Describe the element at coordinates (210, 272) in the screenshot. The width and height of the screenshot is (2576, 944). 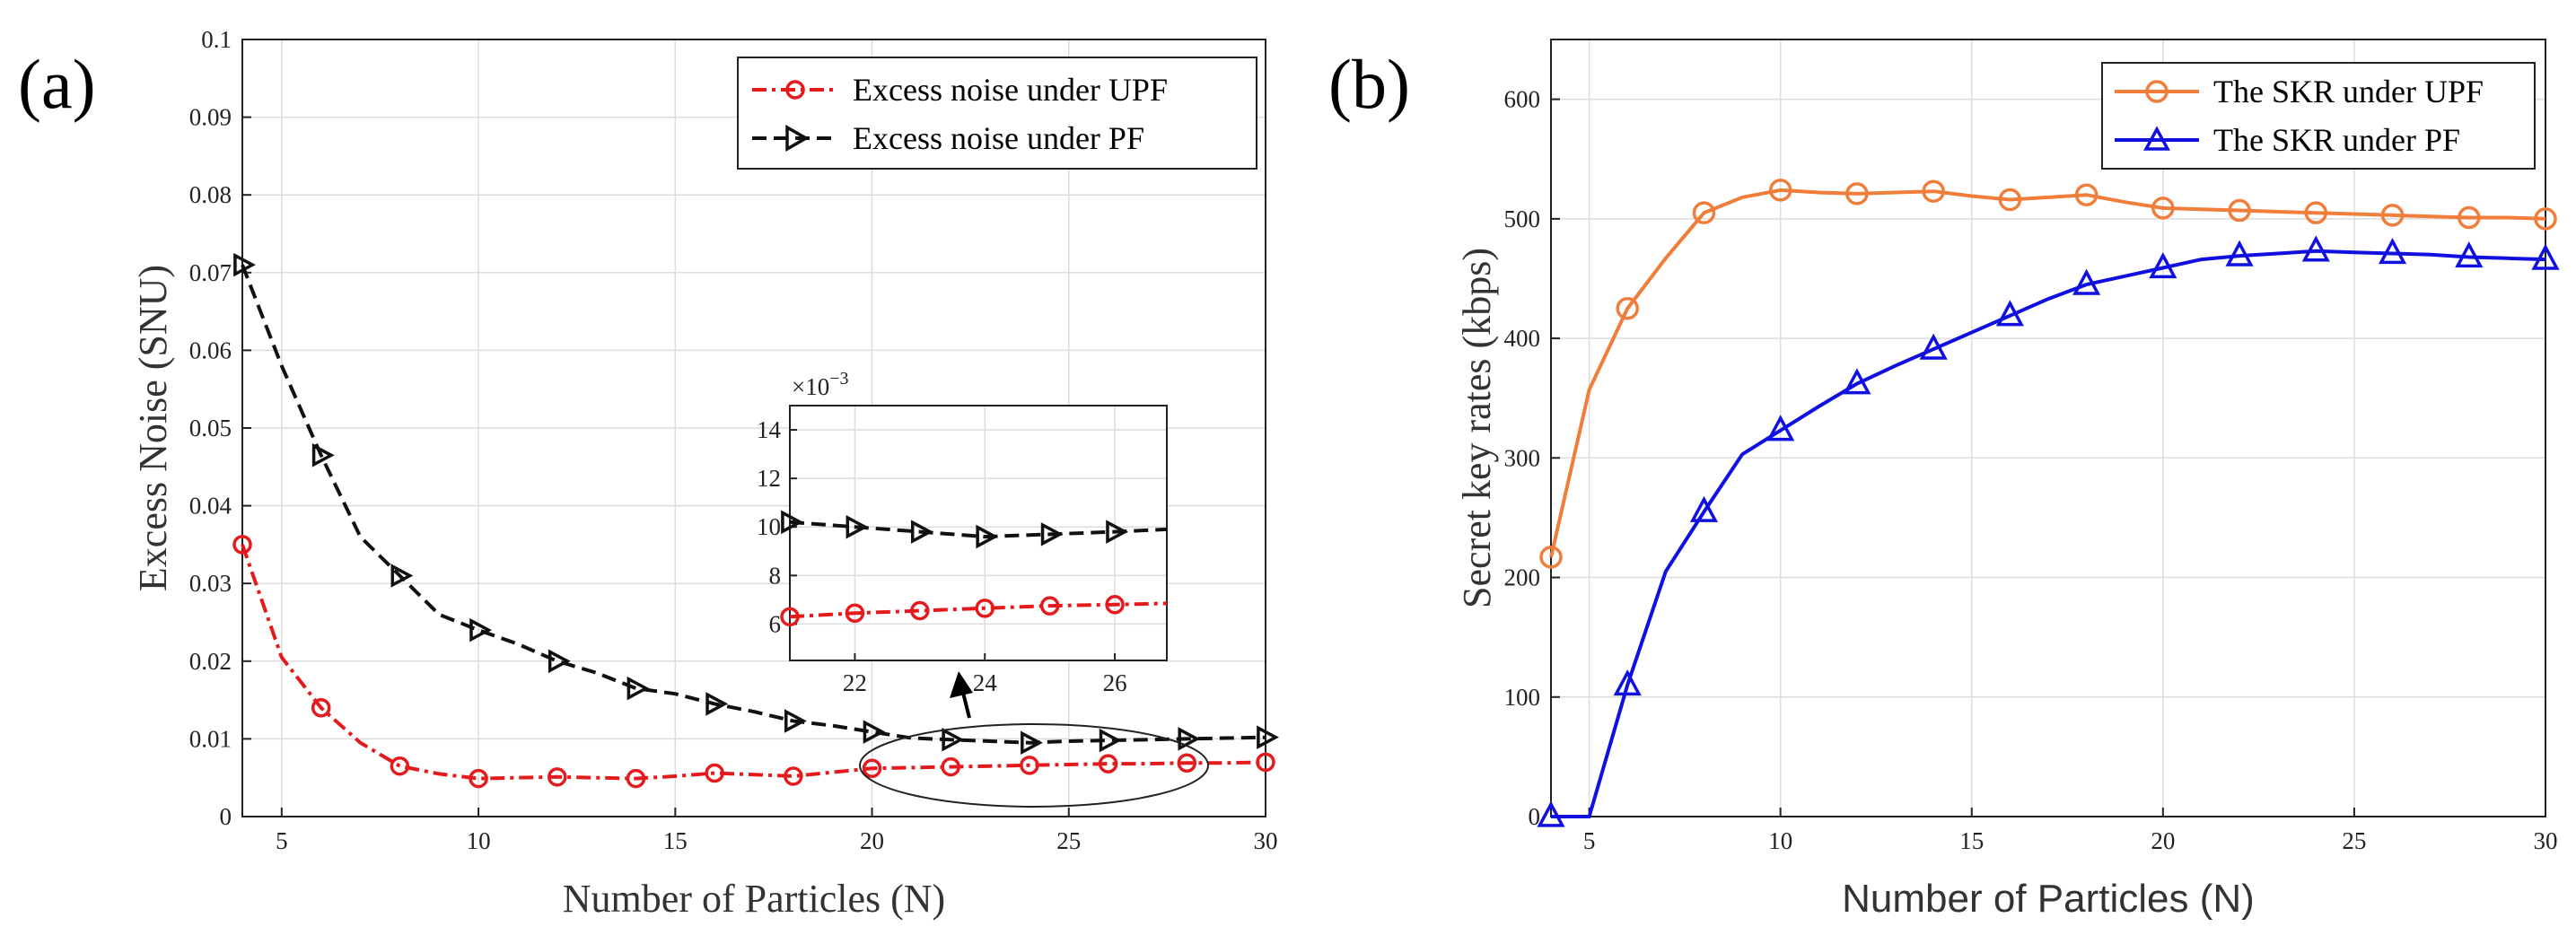
I see `y-tick-label: 0.07` at that location.